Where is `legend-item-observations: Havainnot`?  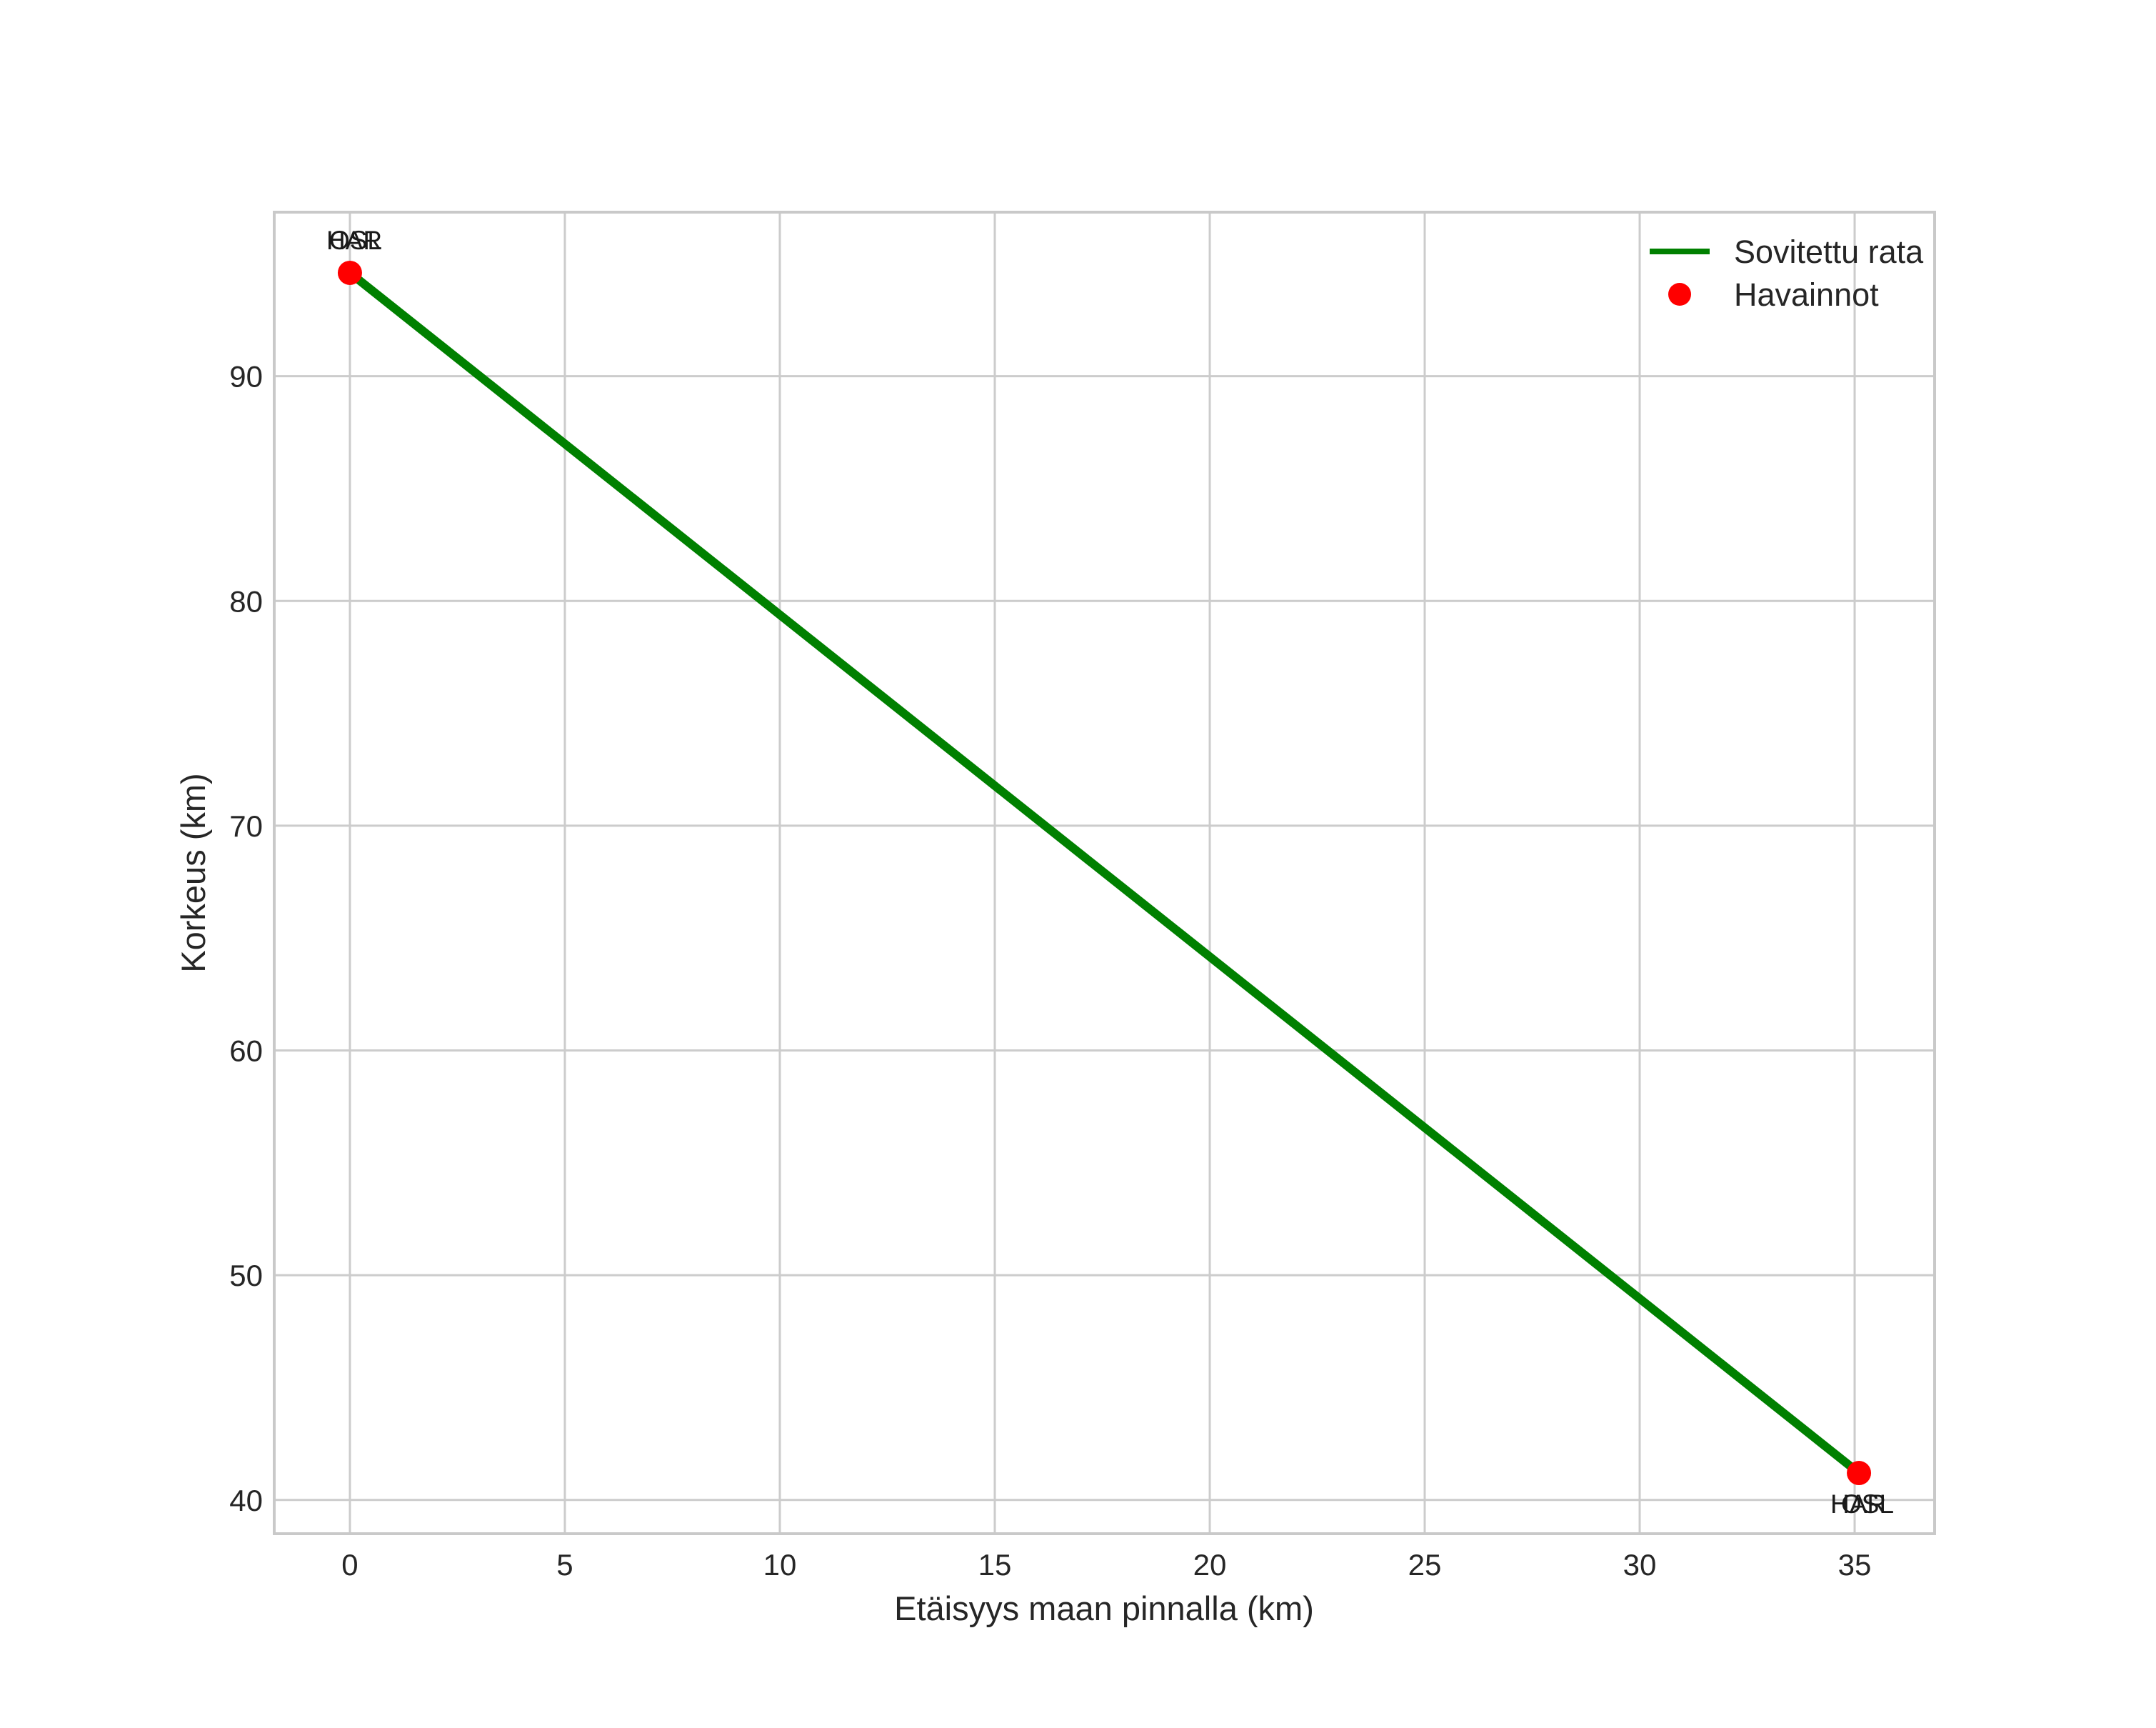 legend-item-observations: Havainnot is located at coordinates (1787, 294).